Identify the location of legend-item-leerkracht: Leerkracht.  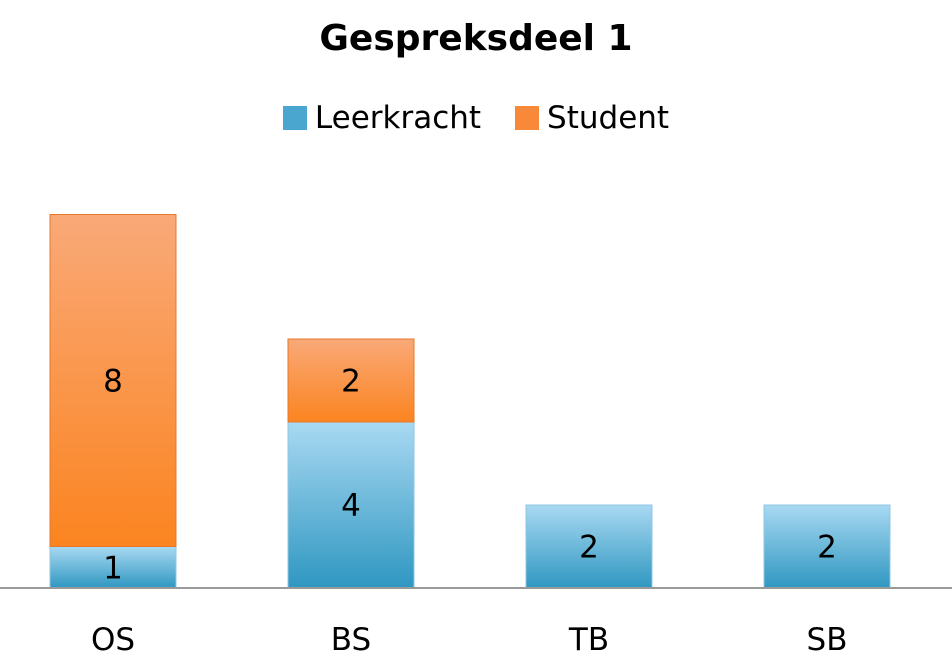
(382, 118).